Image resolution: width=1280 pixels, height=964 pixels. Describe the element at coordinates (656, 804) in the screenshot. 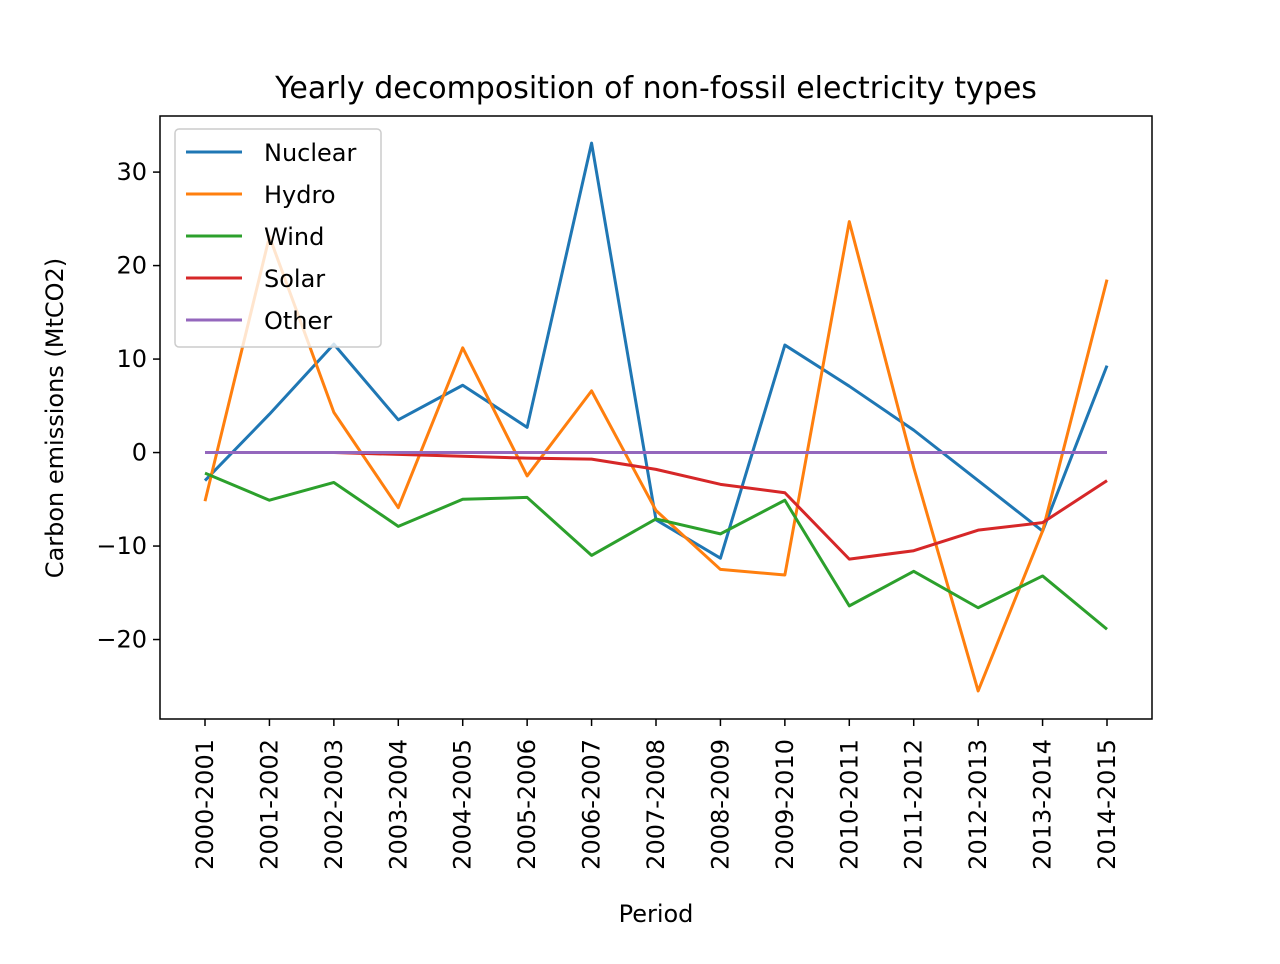

I see `x-tick-label: 2007-2008` at that location.